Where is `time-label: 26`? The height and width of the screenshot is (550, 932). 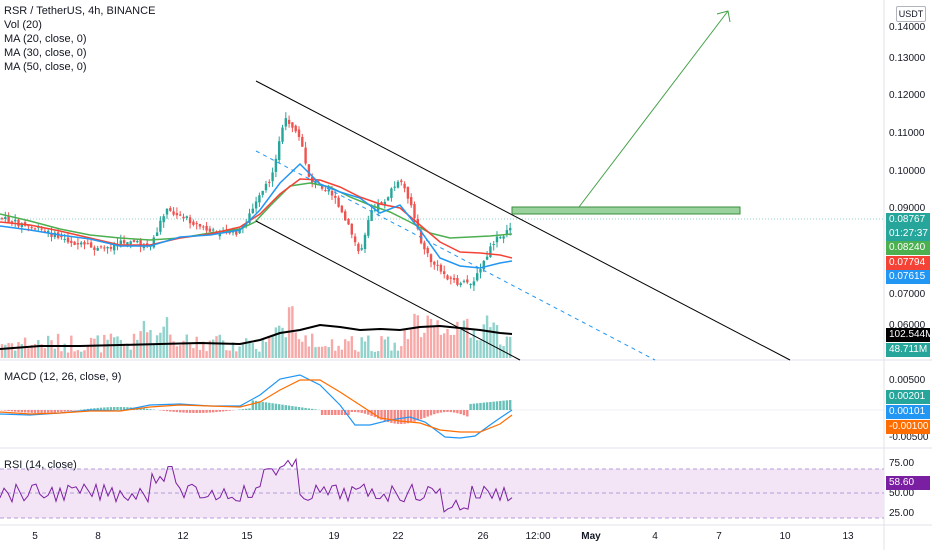 time-label: 26 is located at coordinates (483, 536).